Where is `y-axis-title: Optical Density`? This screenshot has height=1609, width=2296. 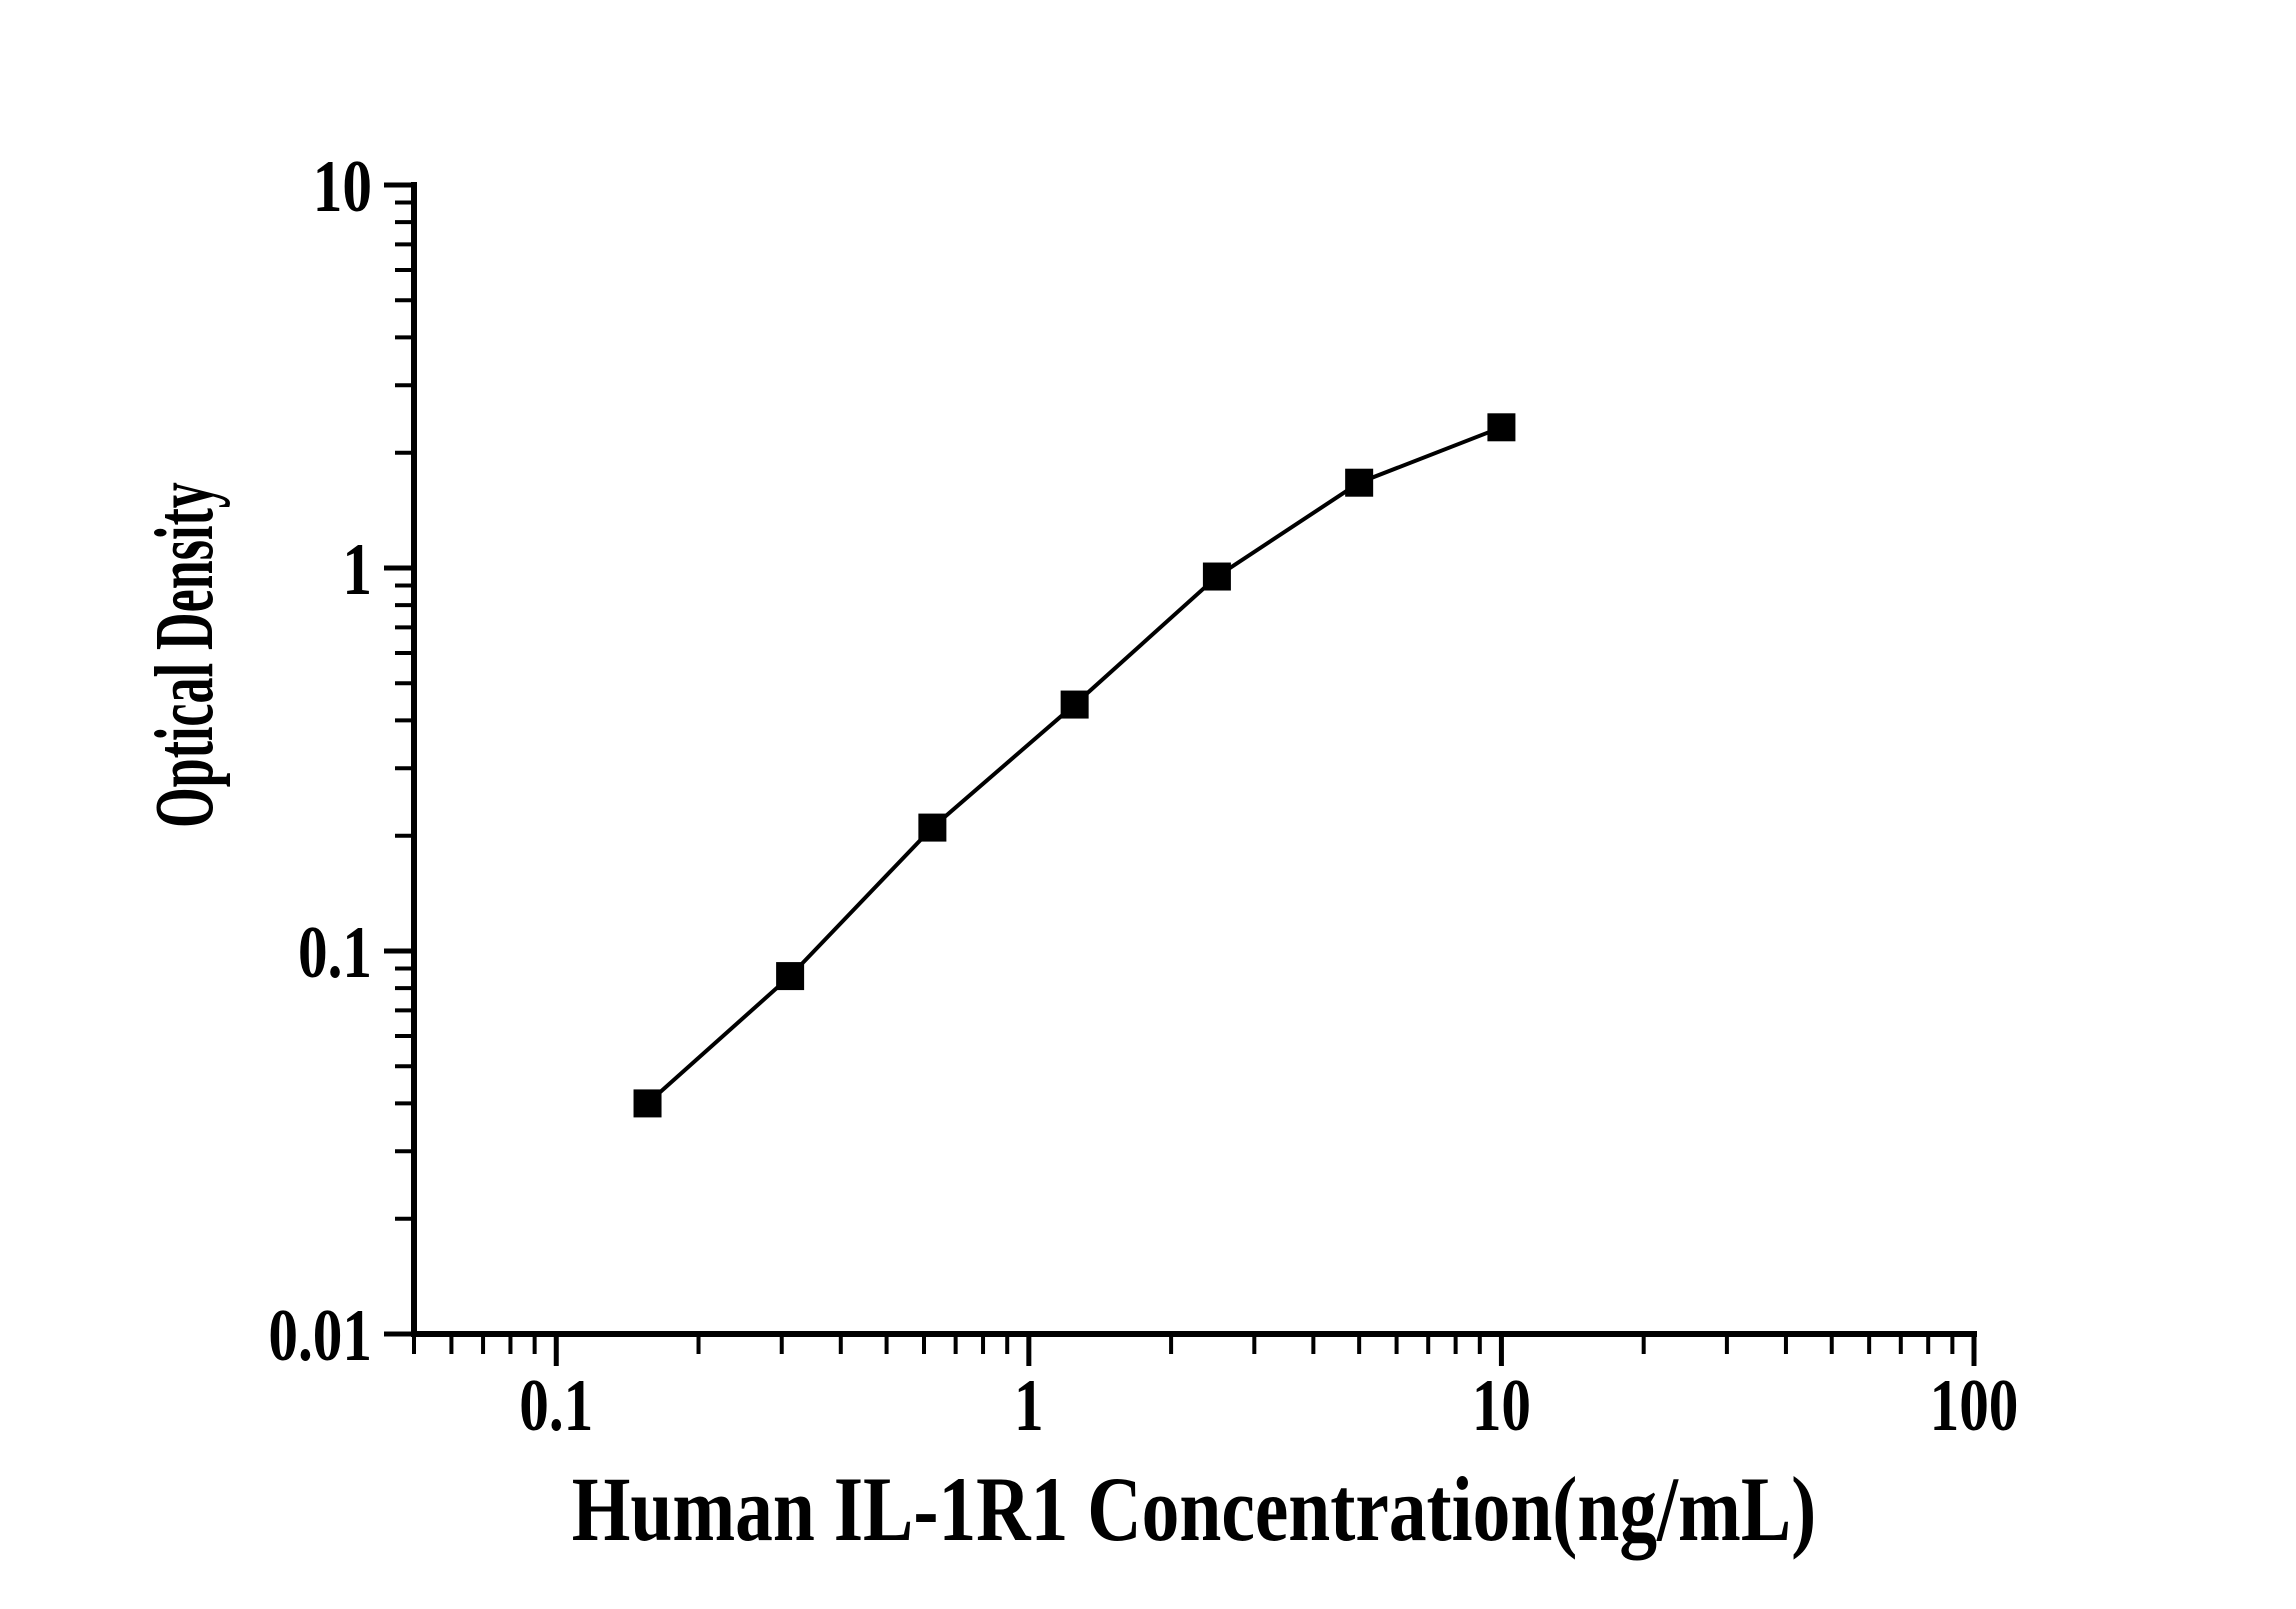 y-axis-title: Optical Density is located at coordinates (185, 655).